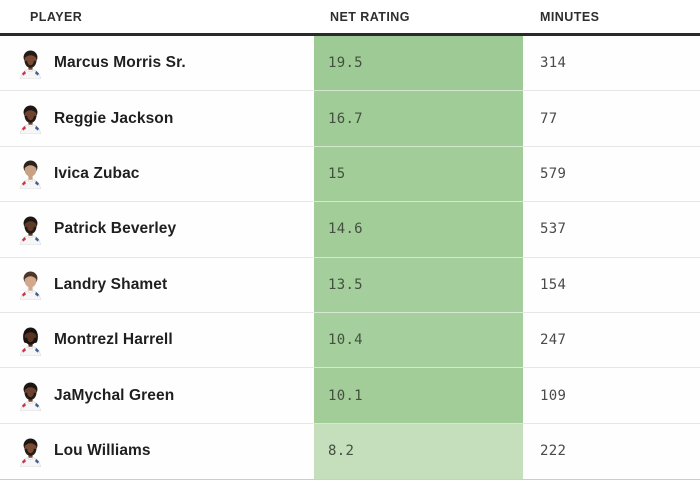 The width and height of the screenshot is (700, 483). I want to click on column-header-net-rating: NET RATING, so click(370, 16).